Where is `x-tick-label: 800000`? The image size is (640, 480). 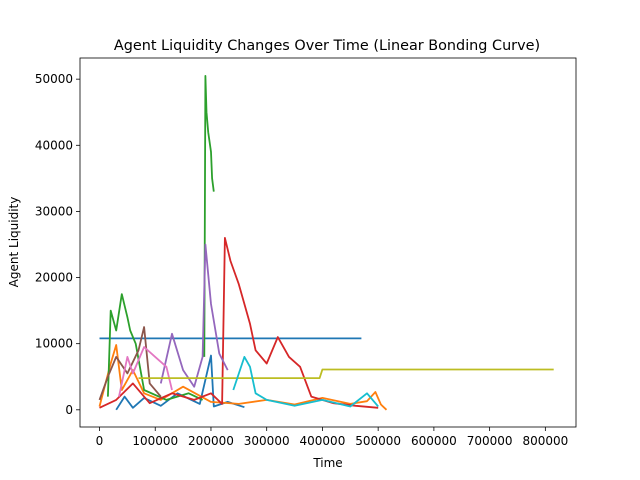 x-tick-label: 800000 is located at coordinates (545, 441).